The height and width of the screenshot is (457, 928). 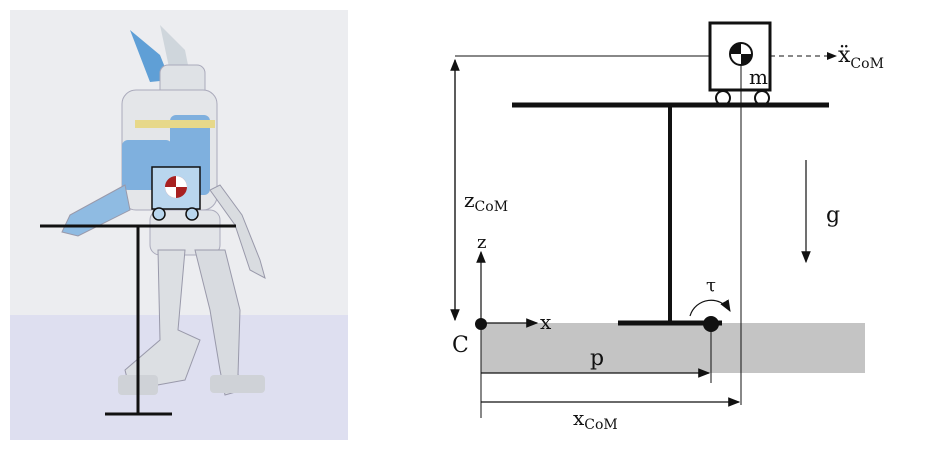 I want to click on torque-label: τ, so click(x=711, y=285).